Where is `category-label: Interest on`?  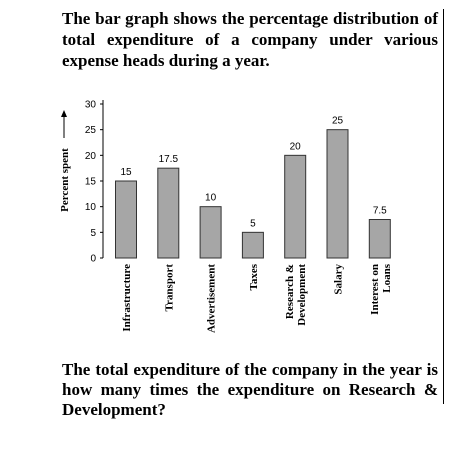
category-label: Interest on is located at coordinates (375, 289).